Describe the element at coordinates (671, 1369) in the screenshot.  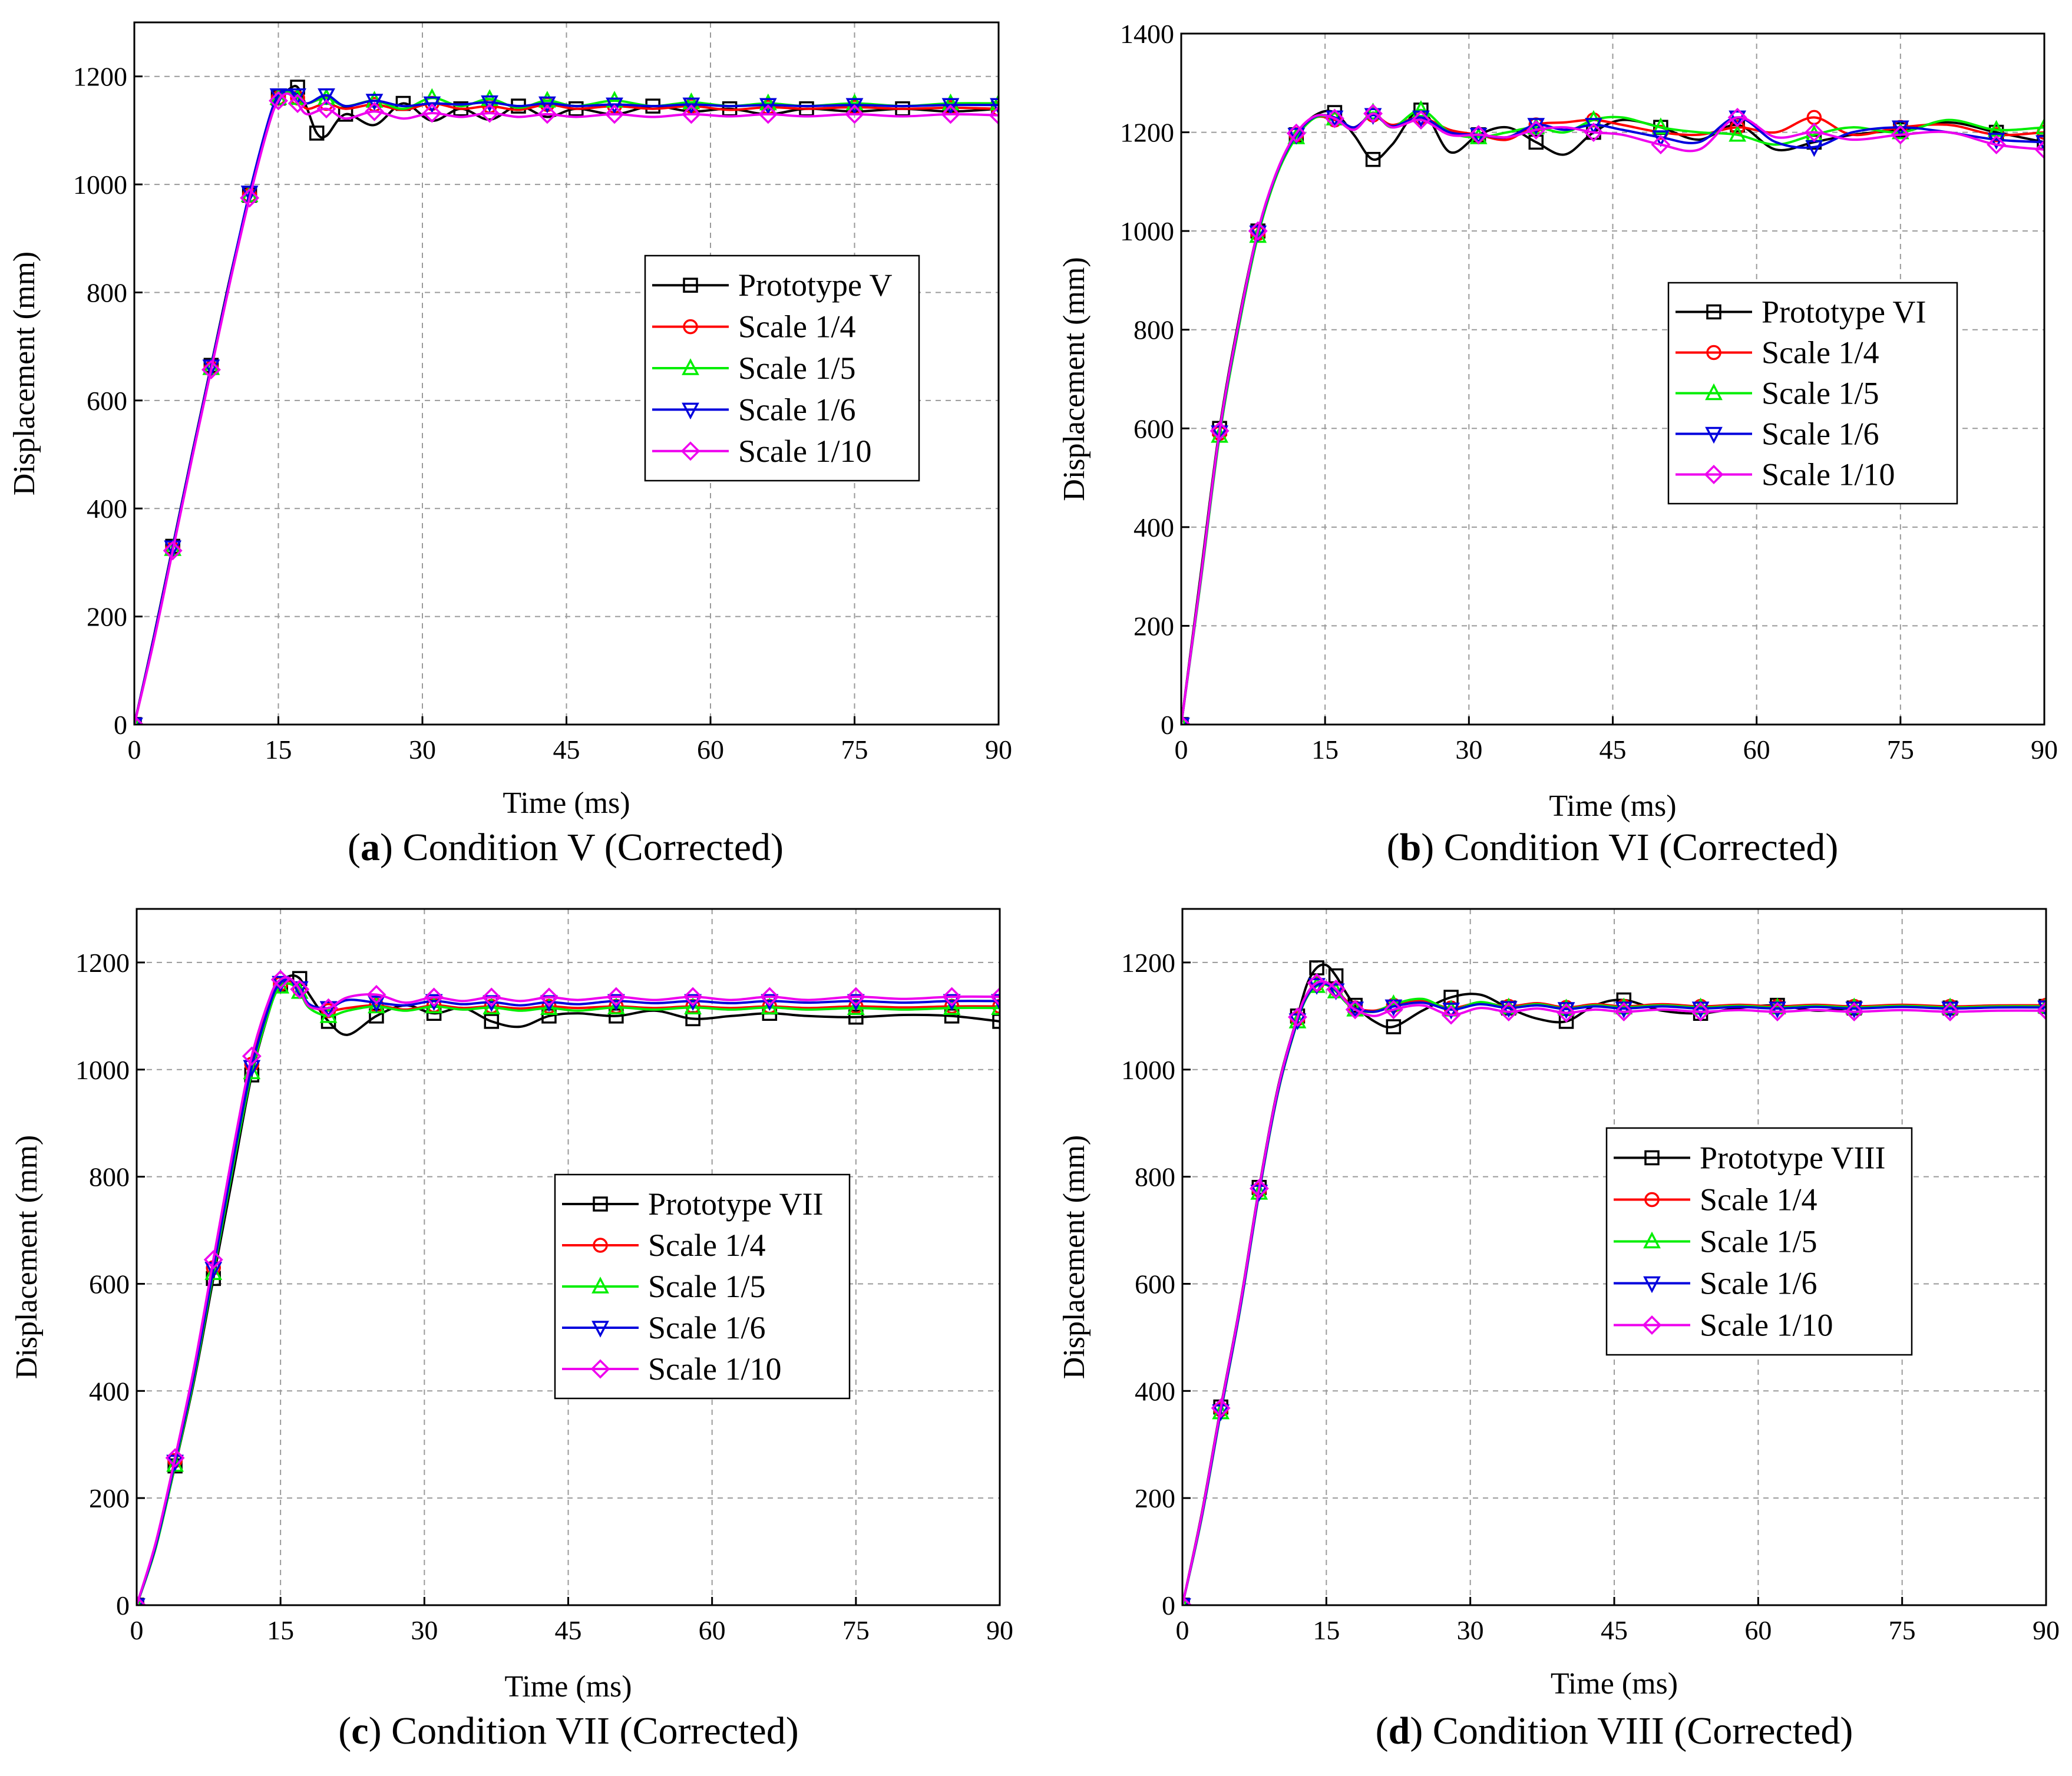
I see `legend-item: Scale 1/10` at that location.